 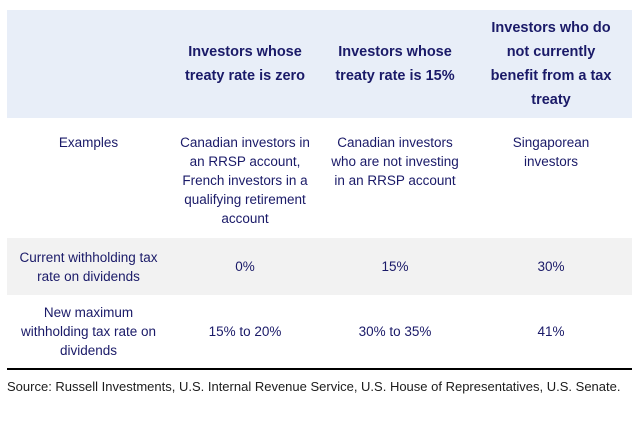 What do you see at coordinates (551, 266) in the screenshot?
I see `current-rate-no-treaty-cell: 30%` at bounding box center [551, 266].